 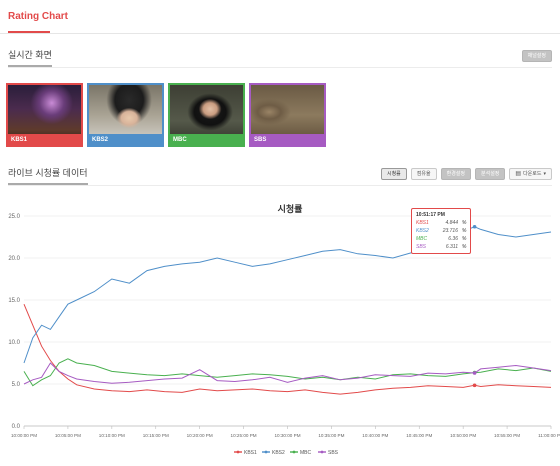 What do you see at coordinates (544, 173) in the screenshot?
I see `chevron-down-icon: ▾` at bounding box center [544, 173].